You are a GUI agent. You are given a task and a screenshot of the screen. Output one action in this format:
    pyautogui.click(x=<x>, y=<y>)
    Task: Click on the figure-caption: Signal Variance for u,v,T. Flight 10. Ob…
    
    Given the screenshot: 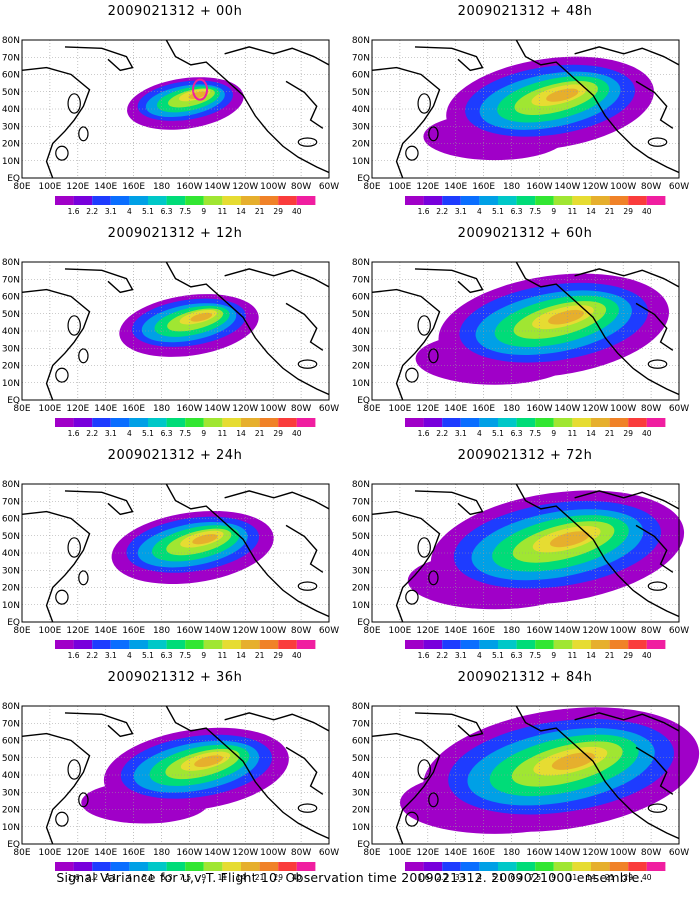 What is the action you would take?
    pyautogui.click(x=350, y=877)
    